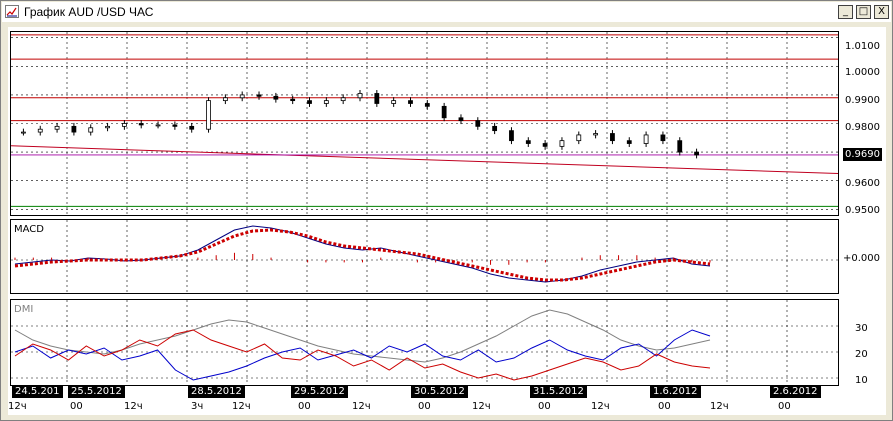 This screenshot has width=893, height=421. Describe the element at coordinates (37, 391) in the screenshot. I see `date-tag-24-5: 24.5.201` at that location.